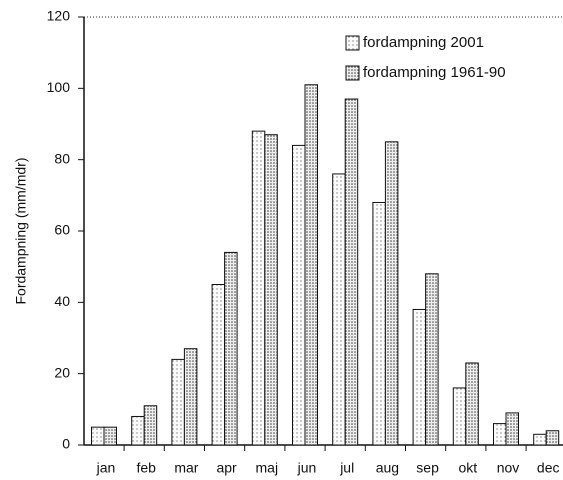 The image size is (563, 480). Describe the element at coordinates (425, 57) in the screenshot. I see `legend: fordampning 2001 fordampning 1961-90` at that location.